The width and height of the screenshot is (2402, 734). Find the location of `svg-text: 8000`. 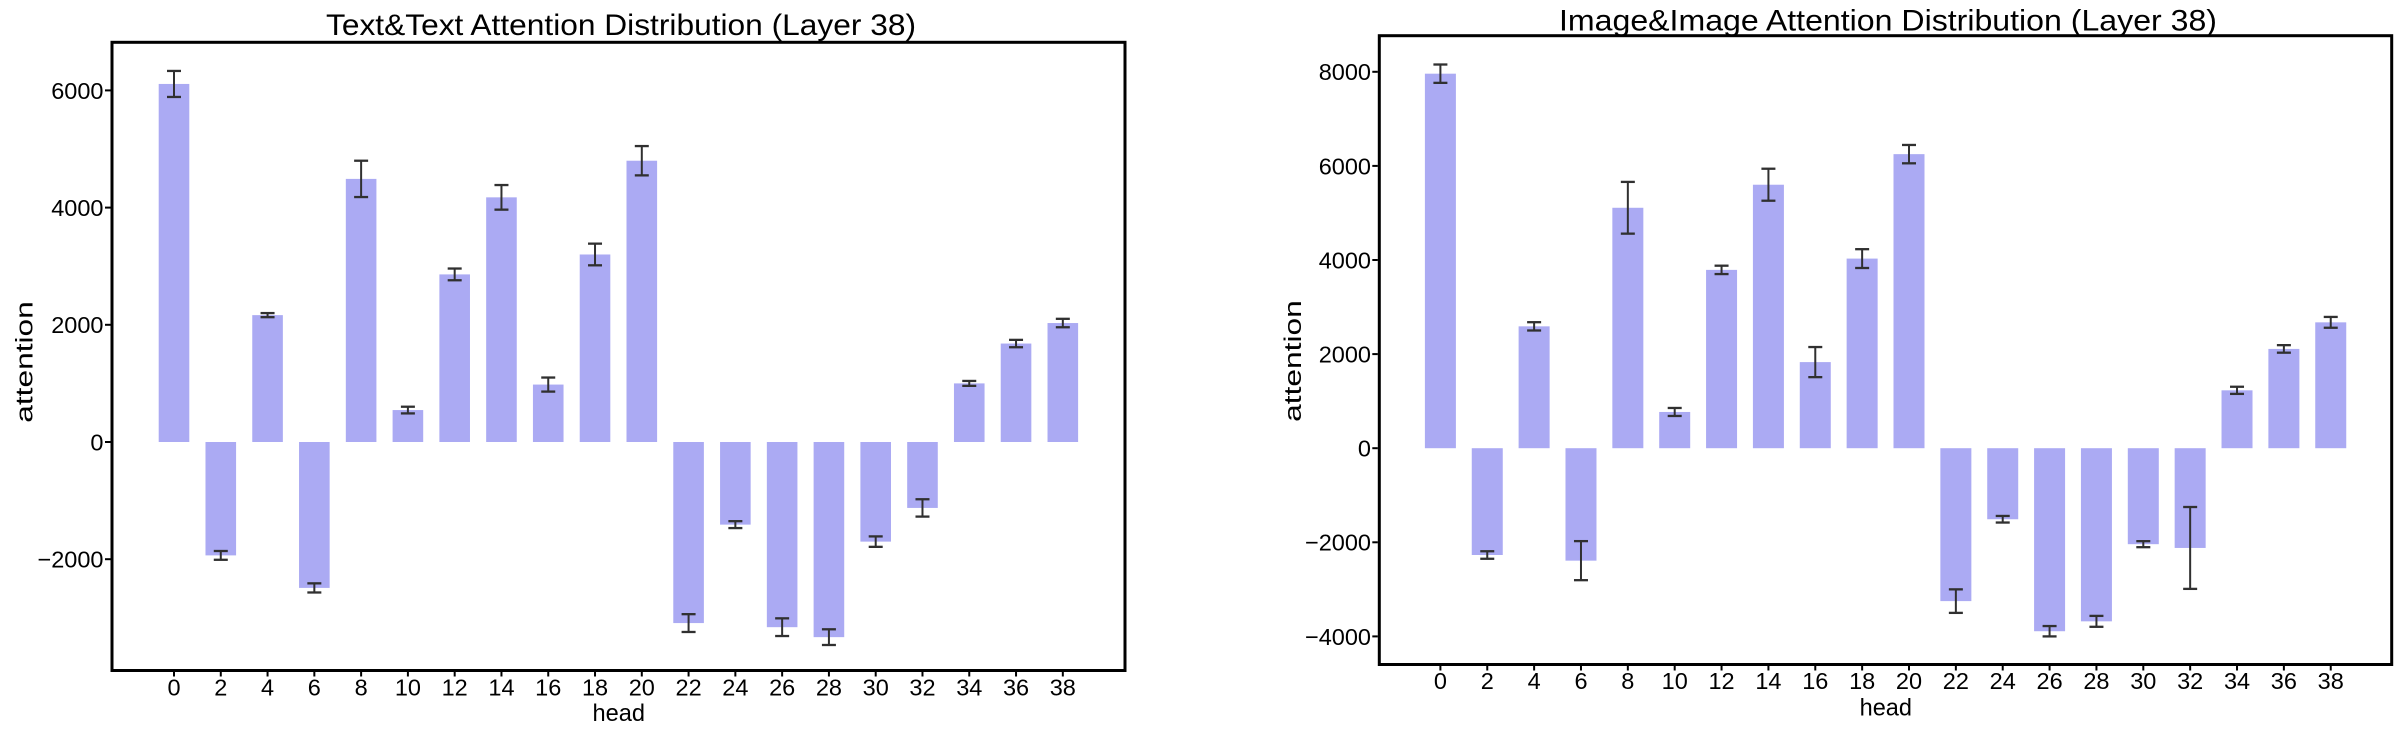

svg-text: 8000 is located at coordinates (1345, 72).